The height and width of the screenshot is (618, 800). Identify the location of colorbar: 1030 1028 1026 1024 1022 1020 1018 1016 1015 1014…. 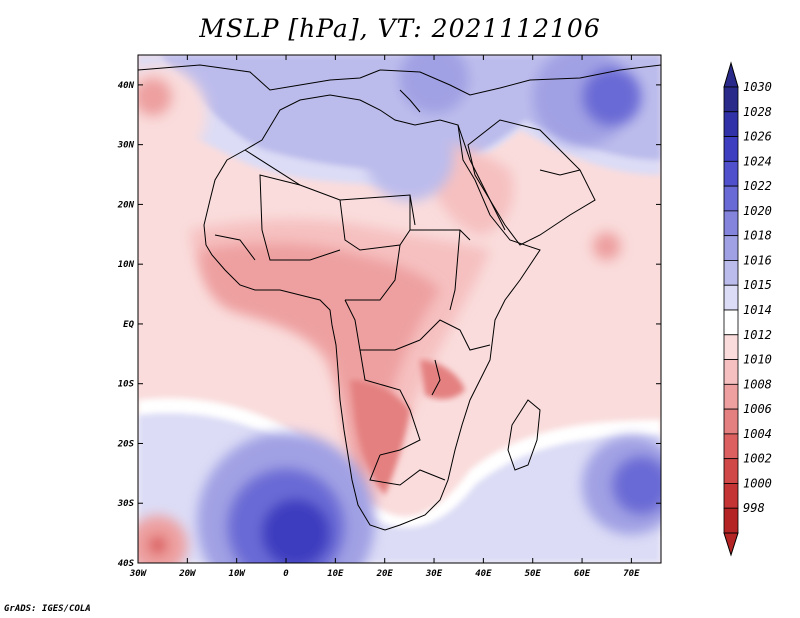
(747, 309).